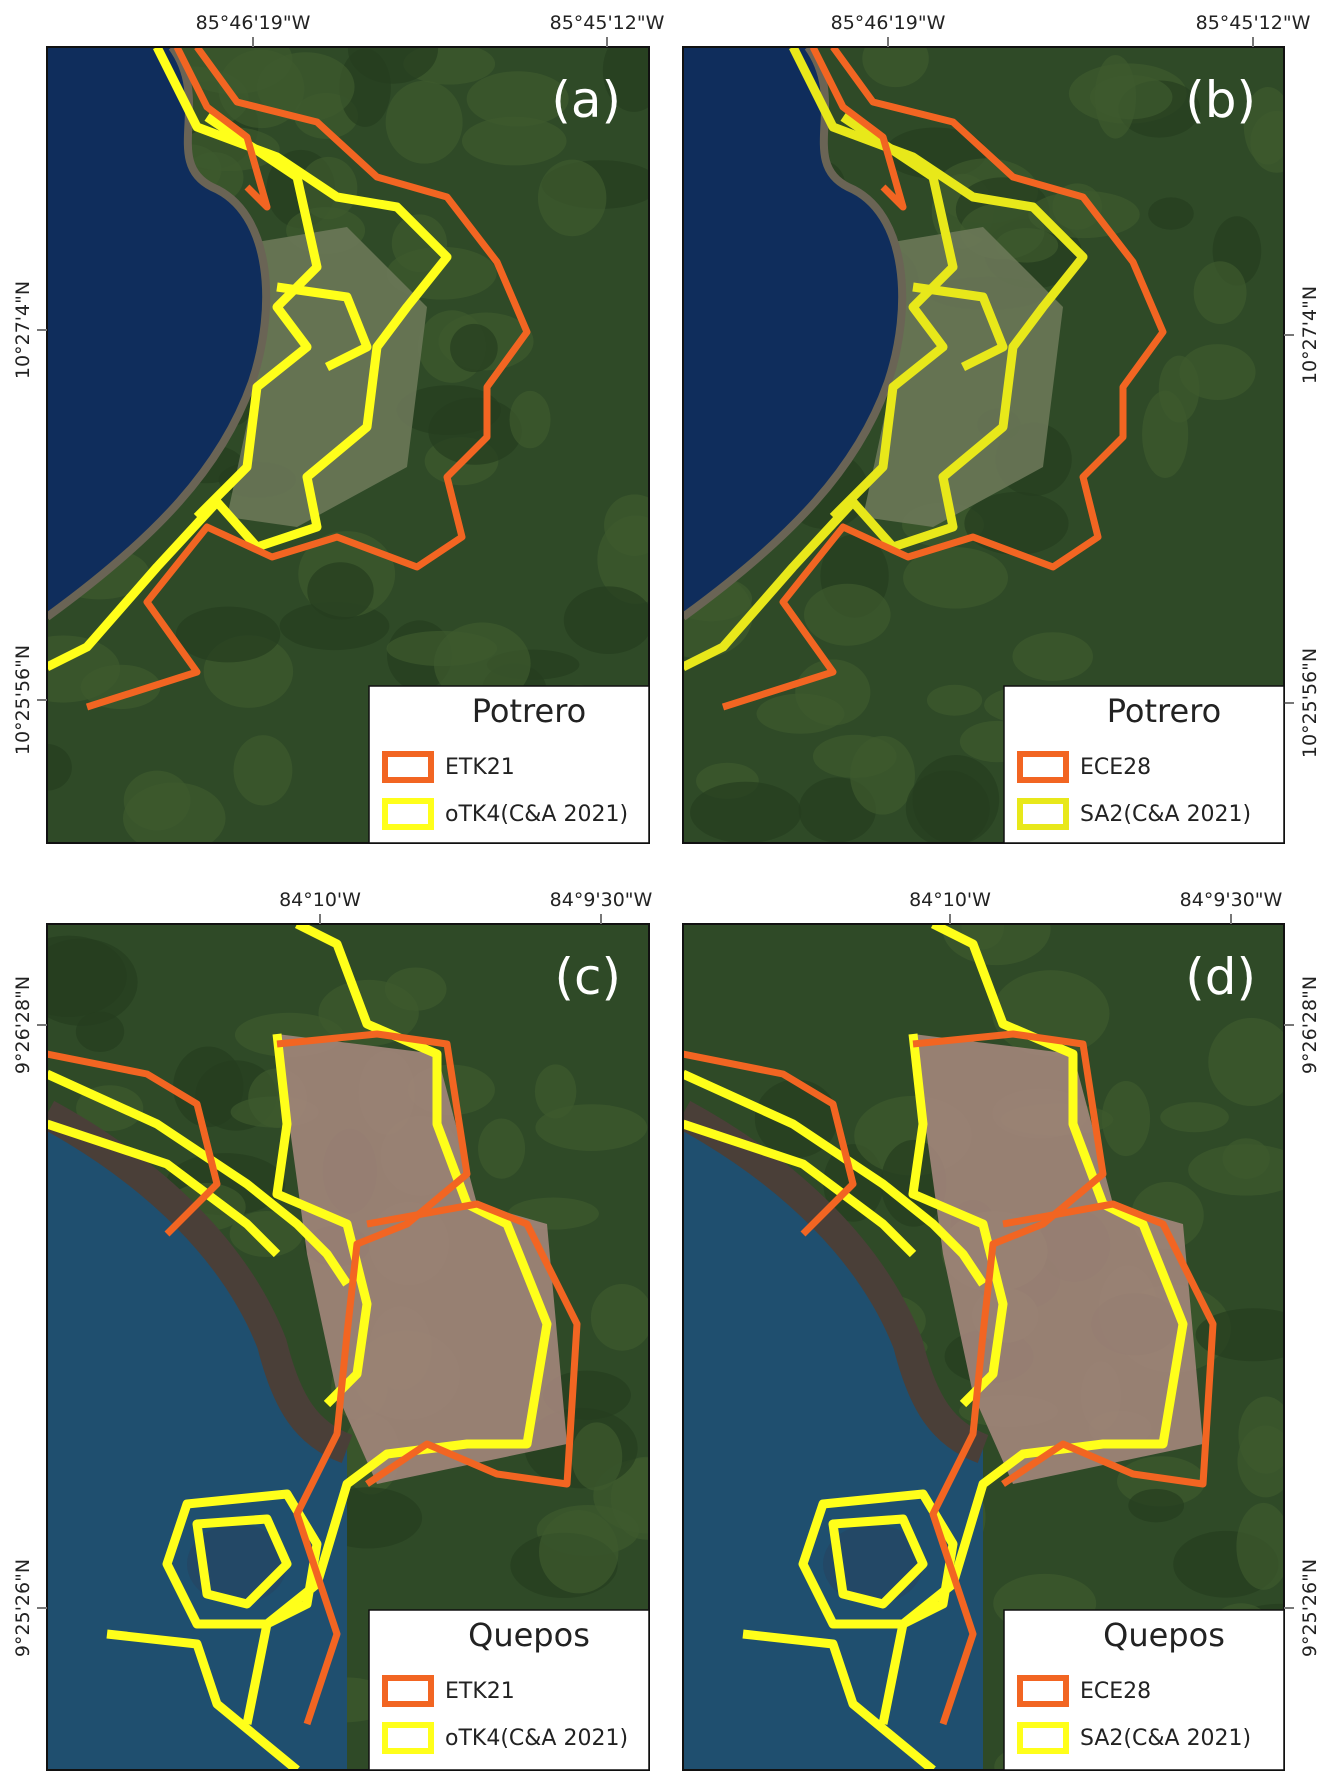 This screenshot has height=1774, width=1338. I want to click on panel-label: (d), so click(1220, 977).